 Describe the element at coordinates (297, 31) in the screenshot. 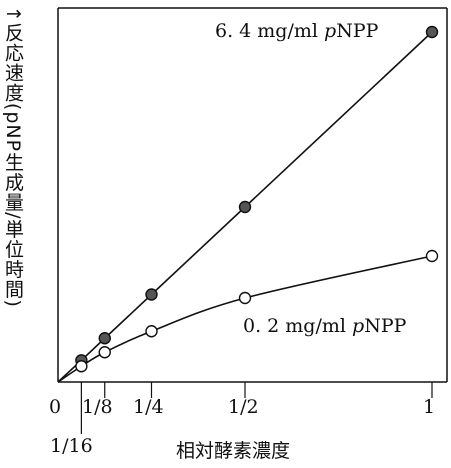

I see `series-label-6-4-mg-ml: 6. 4 mg/ml pNPP` at that location.